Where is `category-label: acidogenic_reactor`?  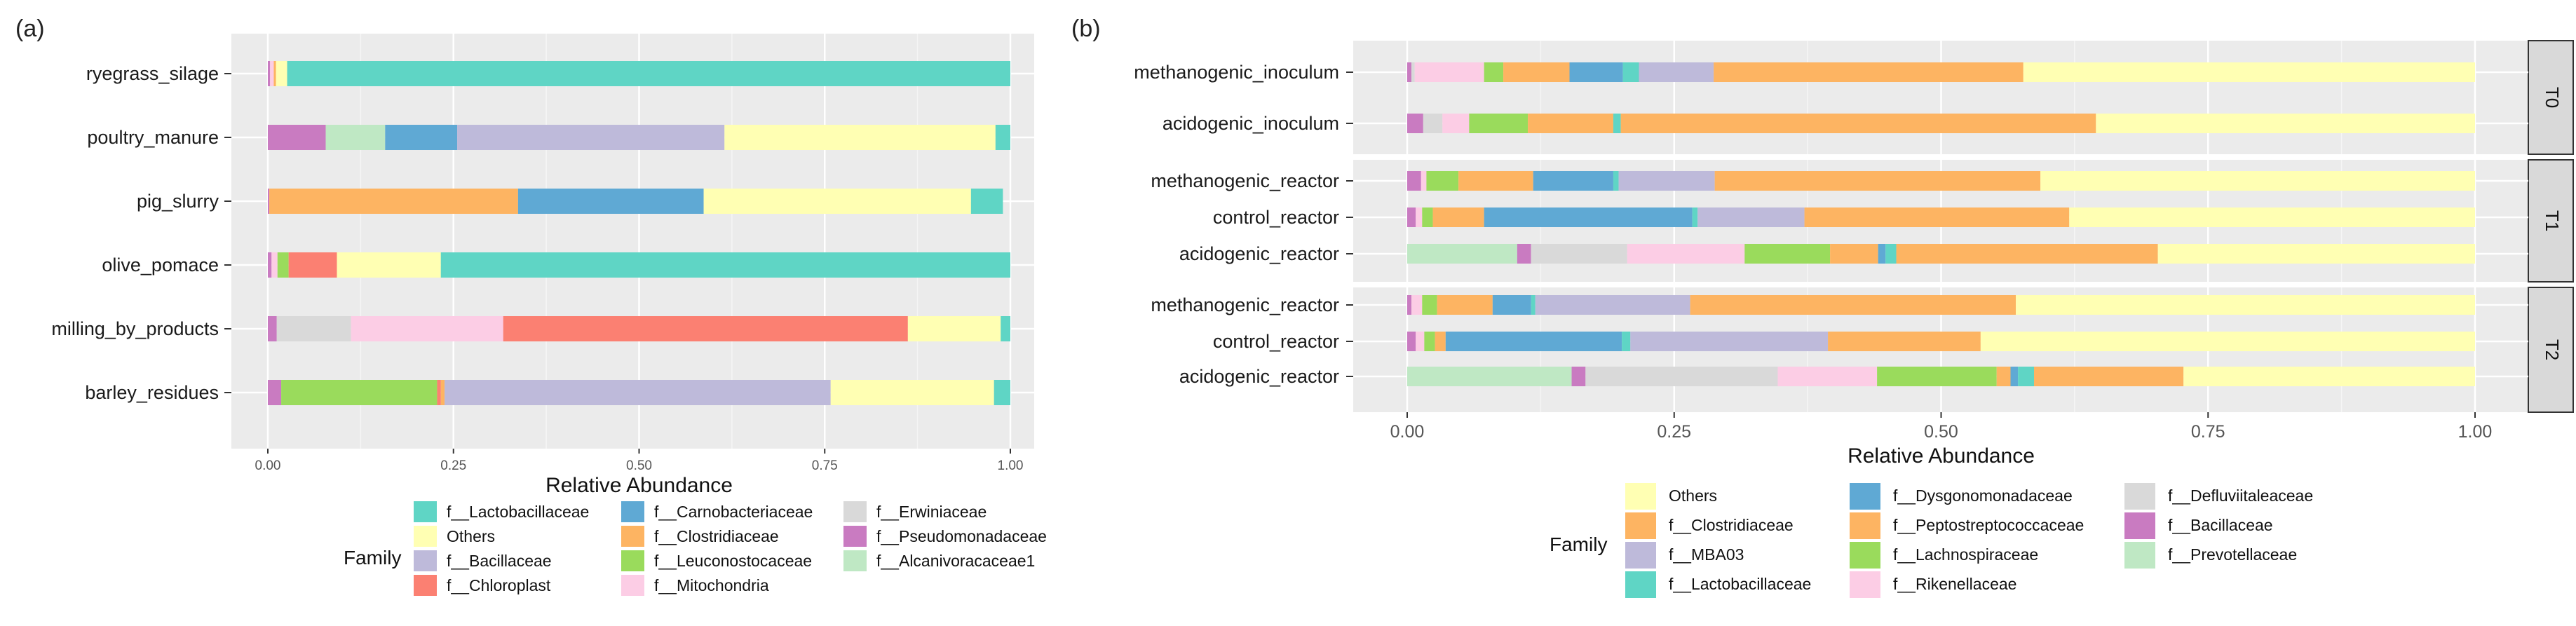 category-label: acidogenic_reactor is located at coordinates (1259, 376).